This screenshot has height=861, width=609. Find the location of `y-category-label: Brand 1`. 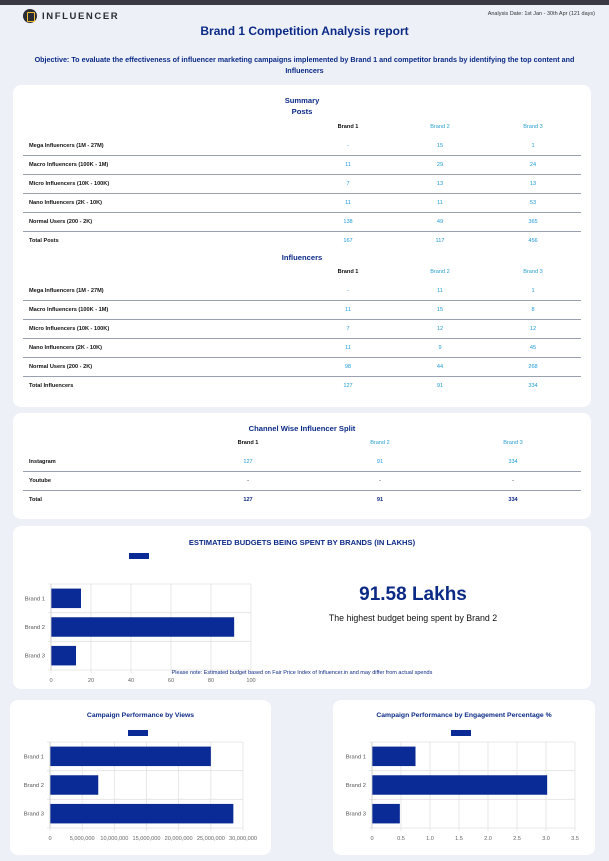

y-category-label: Brand 1 is located at coordinates (35, 599).